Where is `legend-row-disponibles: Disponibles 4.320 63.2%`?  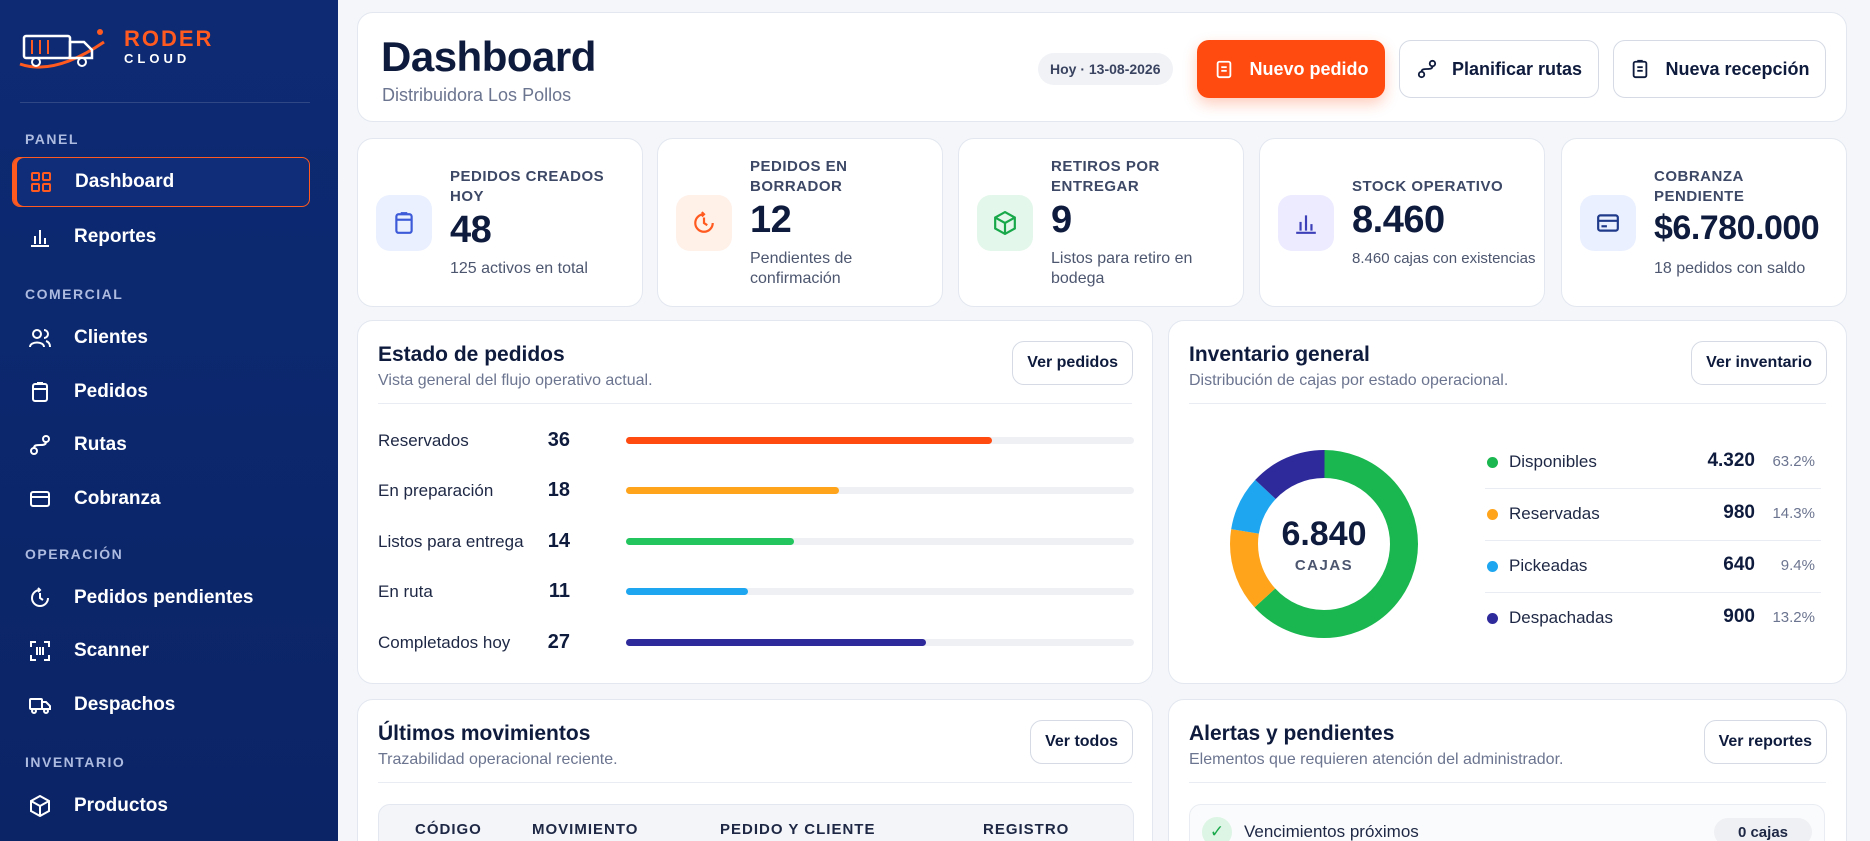
legend-row-disponibles: Disponibles 4.320 63.2% is located at coordinates (1653, 463).